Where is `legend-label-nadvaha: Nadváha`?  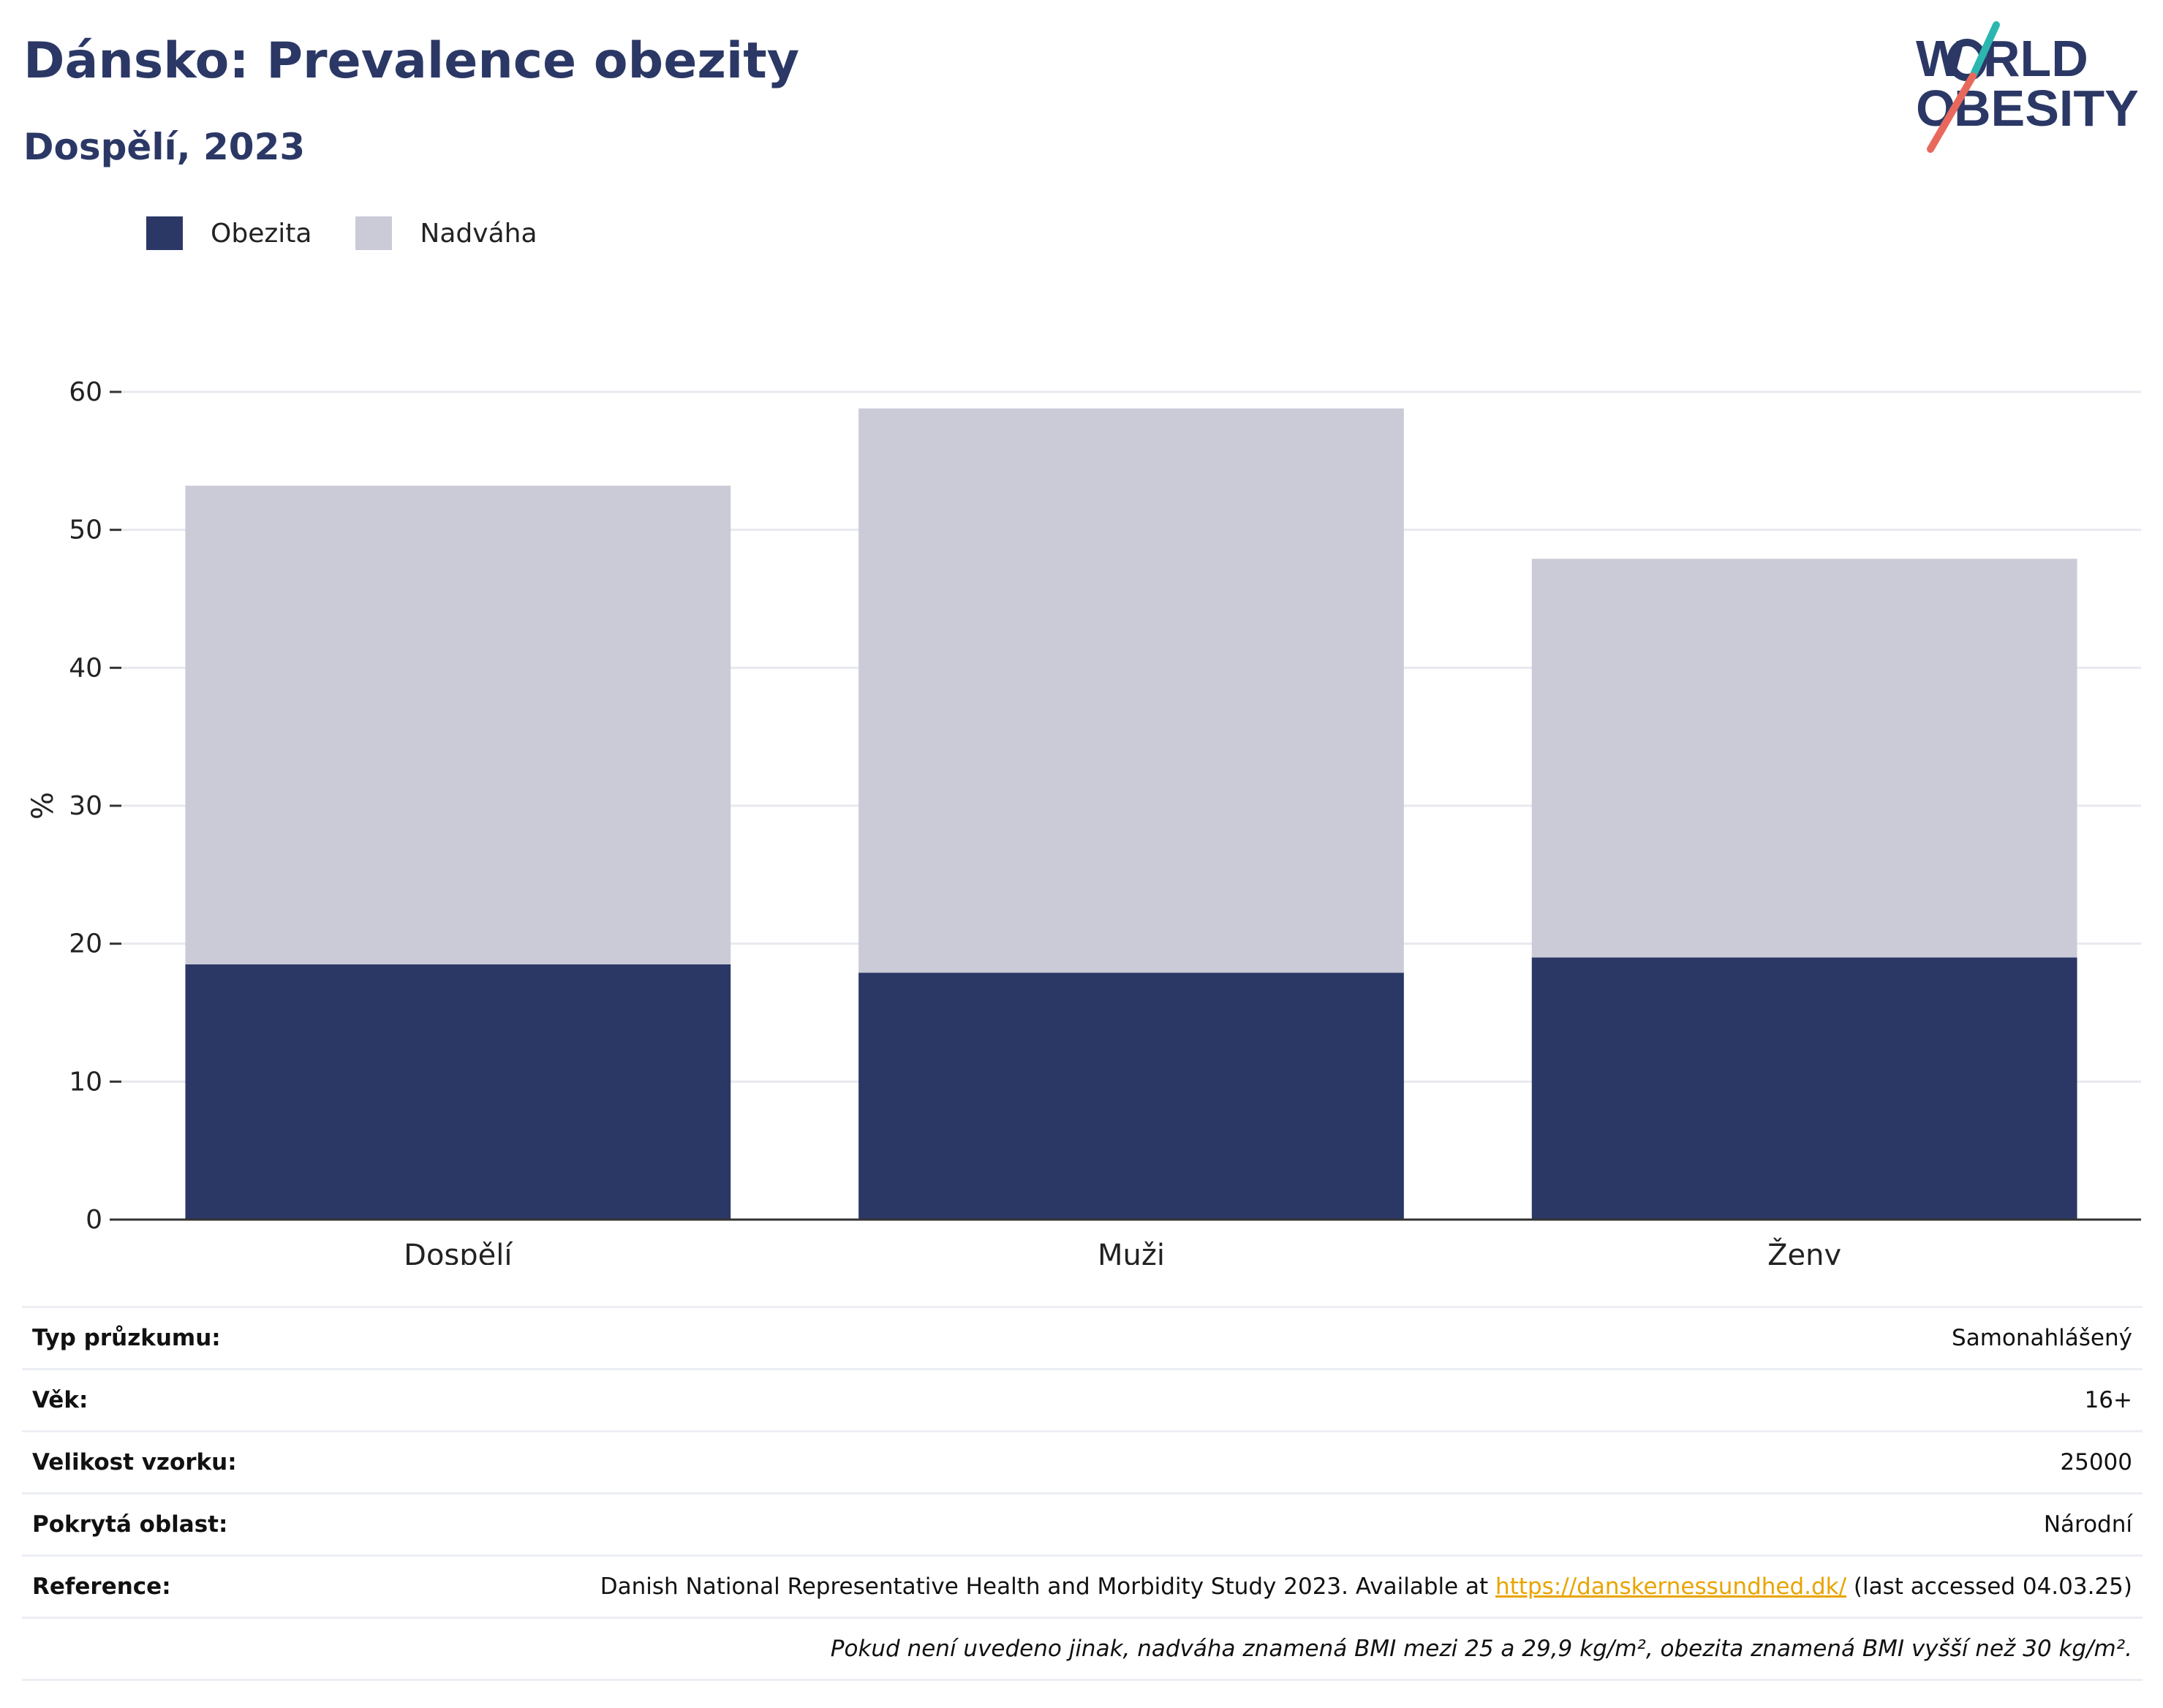 legend-label-nadvaha: Nadváha is located at coordinates (478, 233).